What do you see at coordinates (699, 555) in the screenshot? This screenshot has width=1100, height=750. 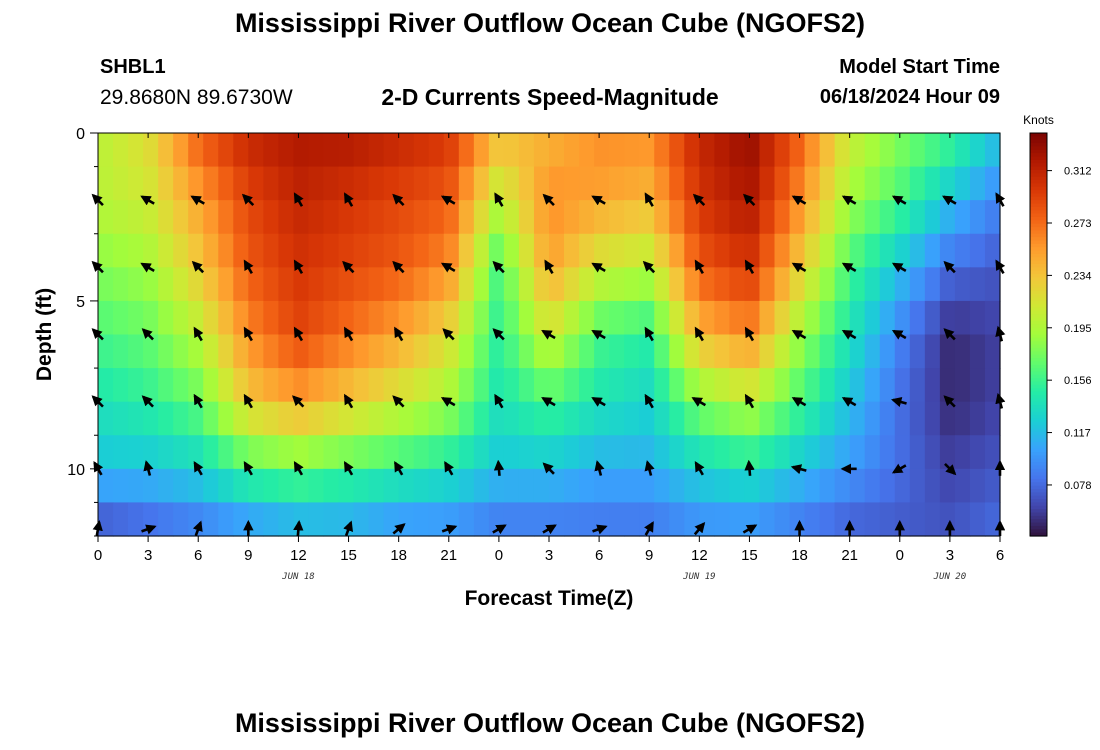 I see `x-tick-label: 12` at bounding box center [699, 555].